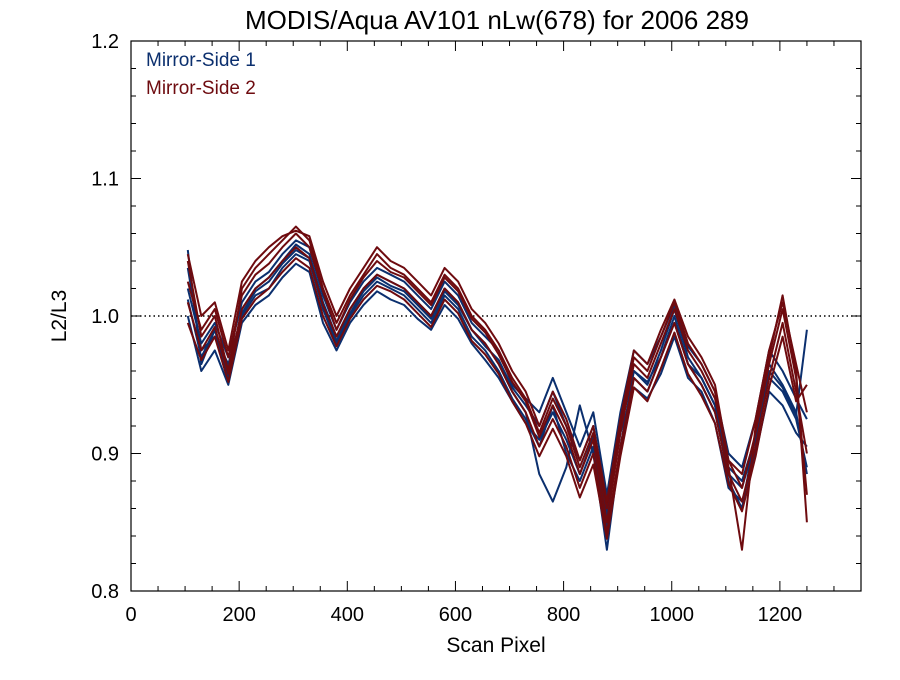 This screenshot has height=680, width=900. I want to click on x-tick-label: 0, so click(130, 615).